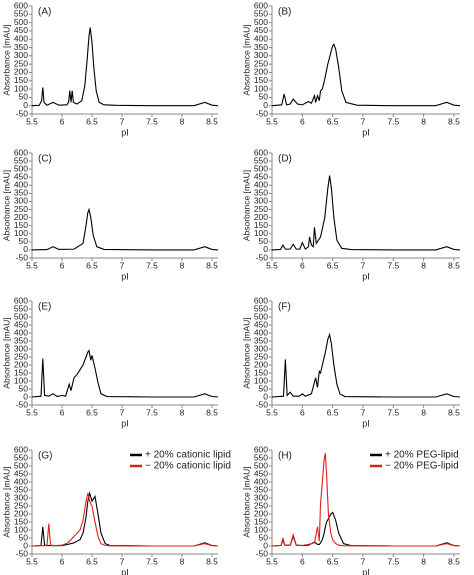 This screenshot has width=474, height=575. What do you see at coordinates (285, 456) in the screenshot?
I see `panel-label: (H)` at bounding box center [285, 456].